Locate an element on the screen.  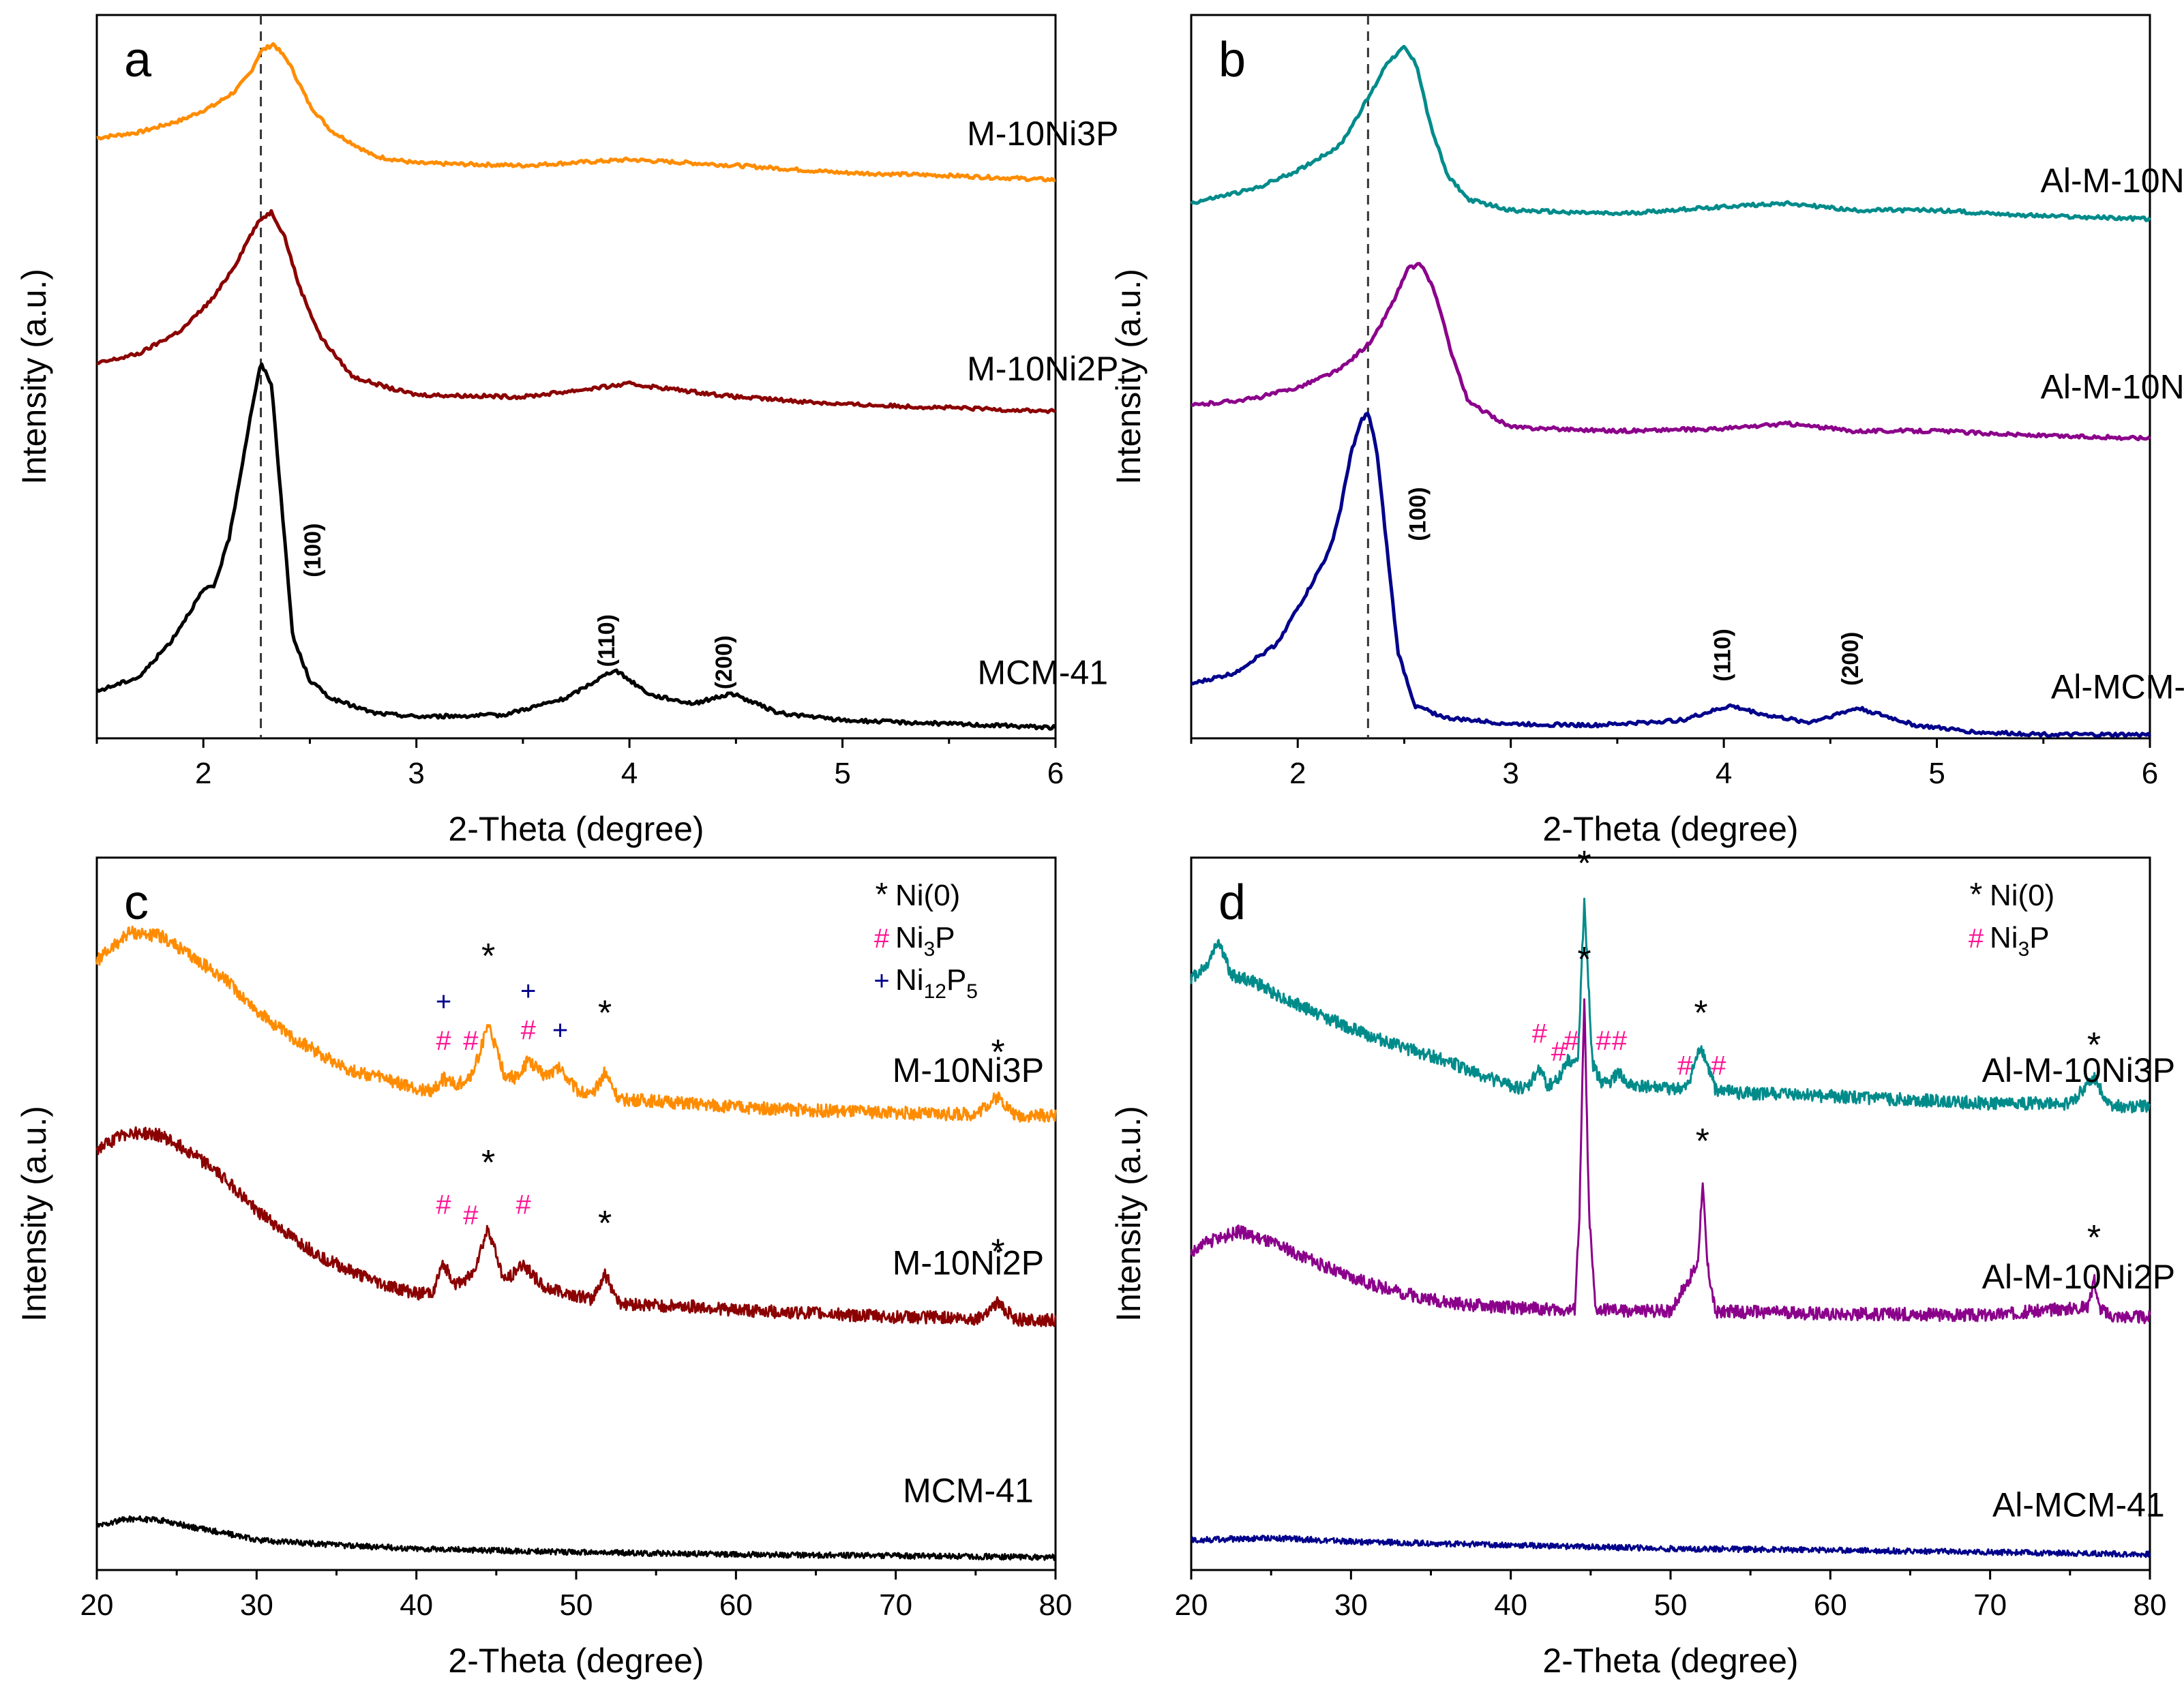
panel-letter: b is located at coordinates (1232, 60).